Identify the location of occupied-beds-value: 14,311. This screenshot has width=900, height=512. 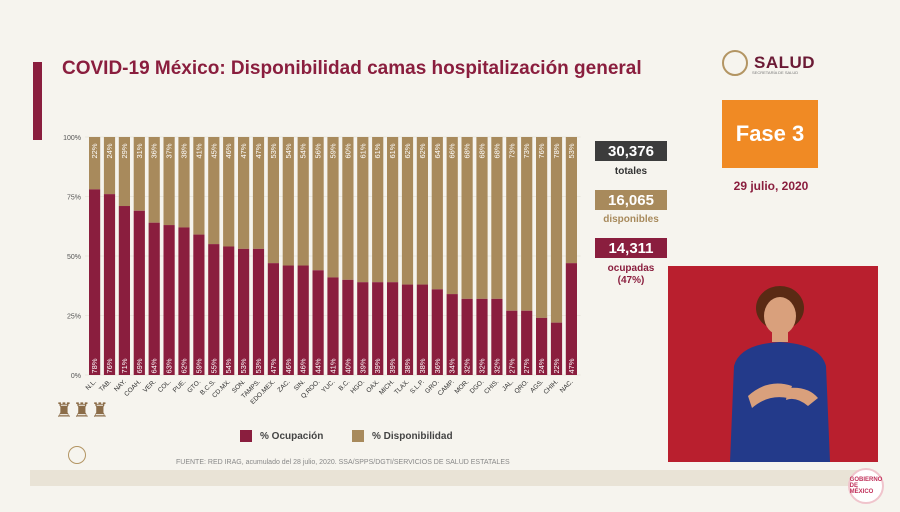
(631, 248).